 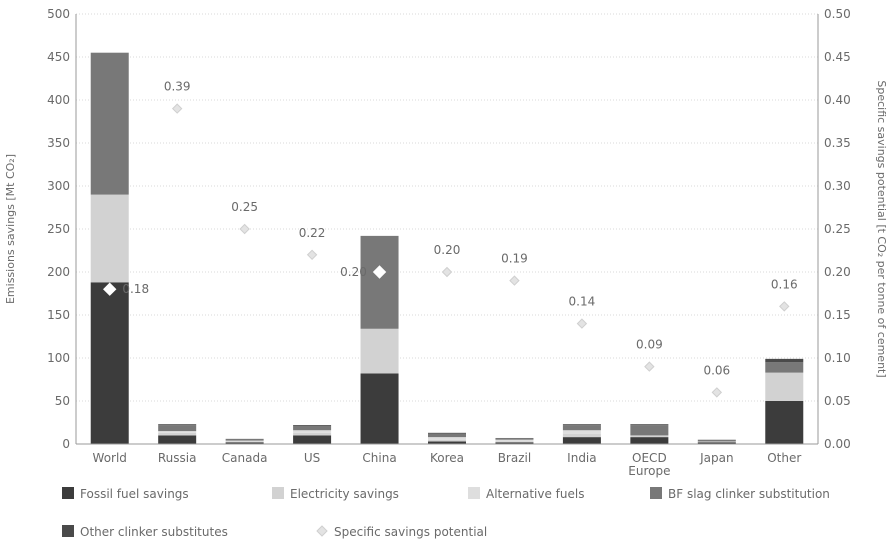 I want to click on y-tick-label: 150, so click(x=58, y=315).